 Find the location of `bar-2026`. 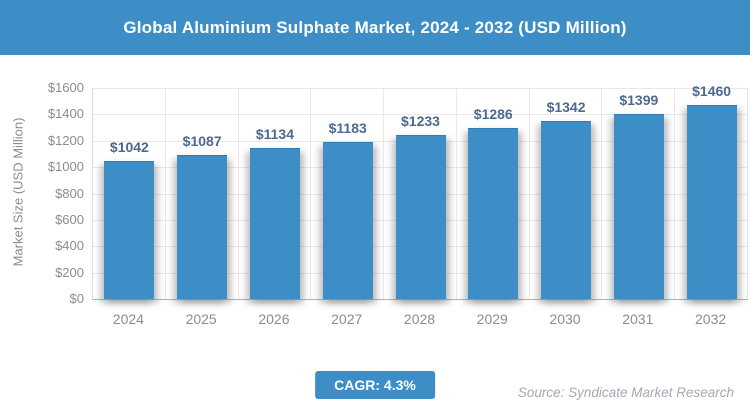

bar-2026 is located at coordinates (274, 223).